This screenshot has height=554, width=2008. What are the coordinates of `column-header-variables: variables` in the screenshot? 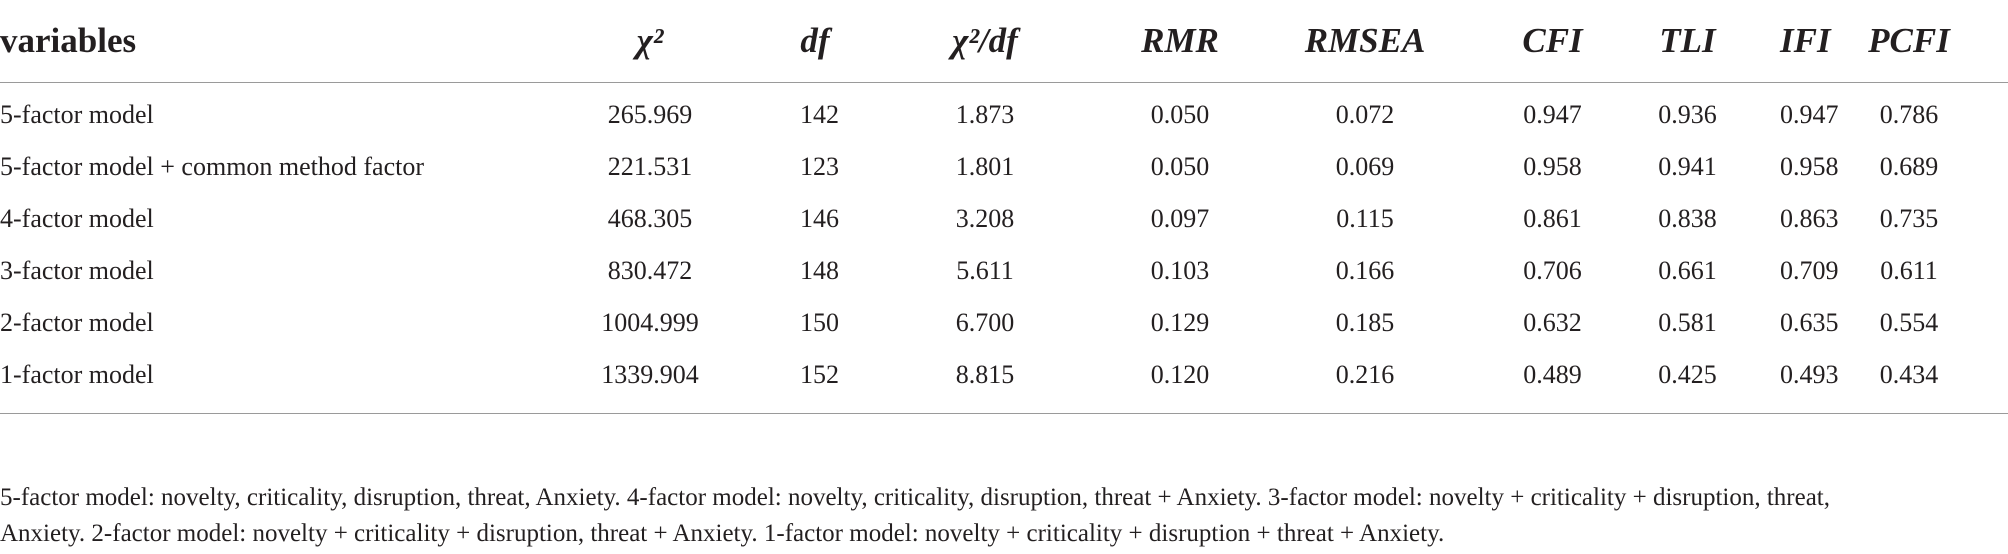 It's located at (250, 41).